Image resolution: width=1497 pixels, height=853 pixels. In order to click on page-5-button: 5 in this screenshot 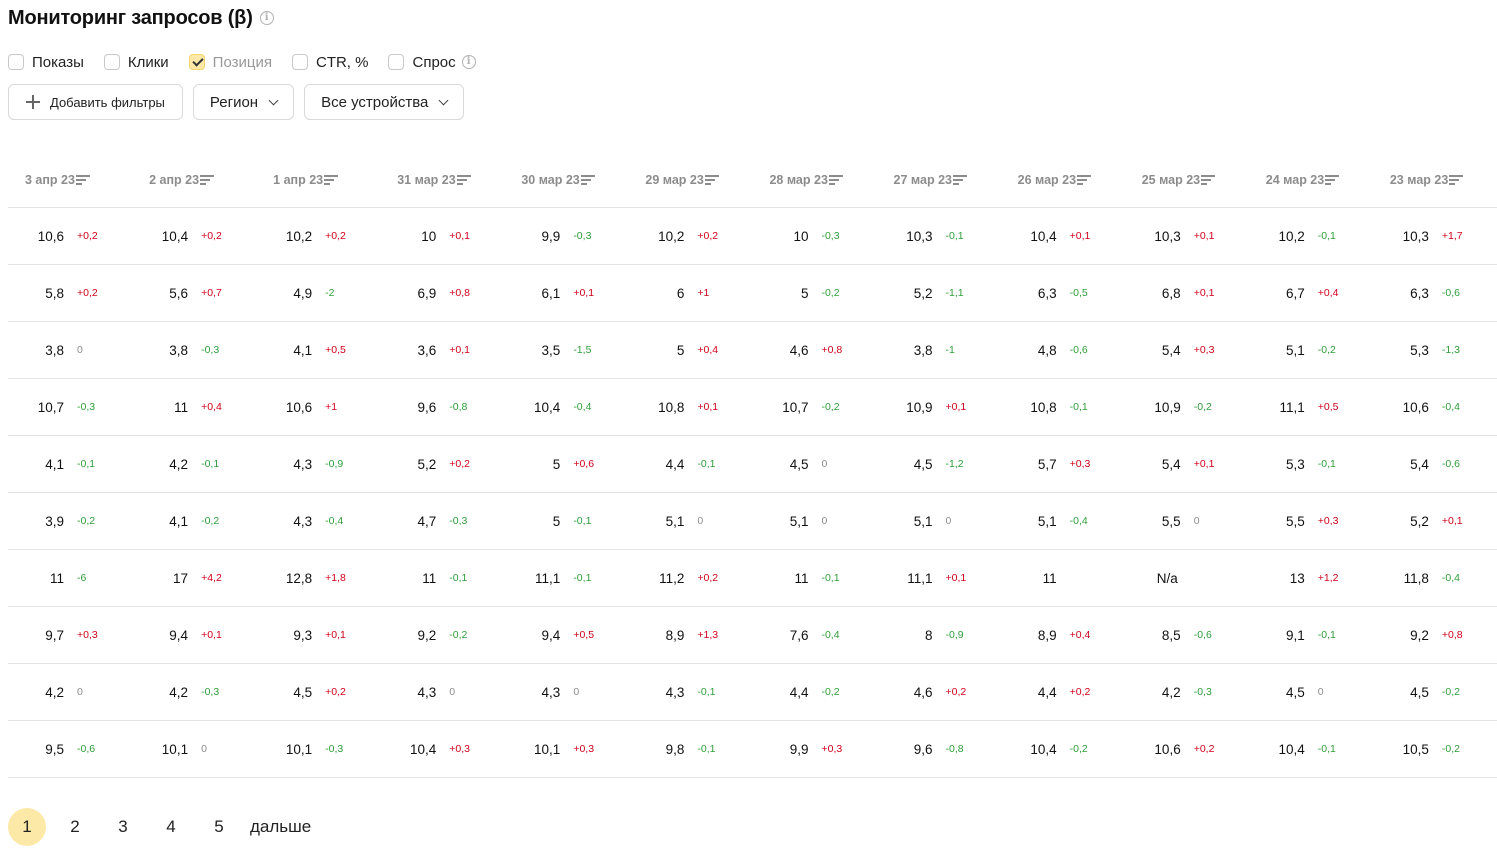, I will do `click(219, 826)`.